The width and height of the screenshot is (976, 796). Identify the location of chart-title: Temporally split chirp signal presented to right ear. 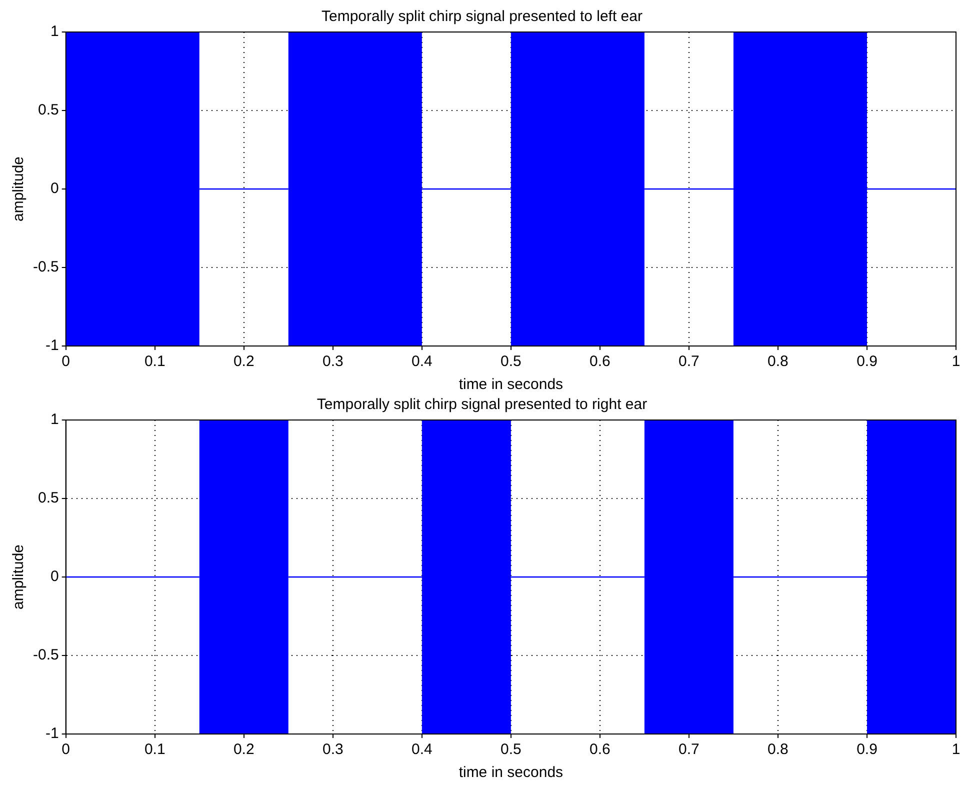
(482, 405).